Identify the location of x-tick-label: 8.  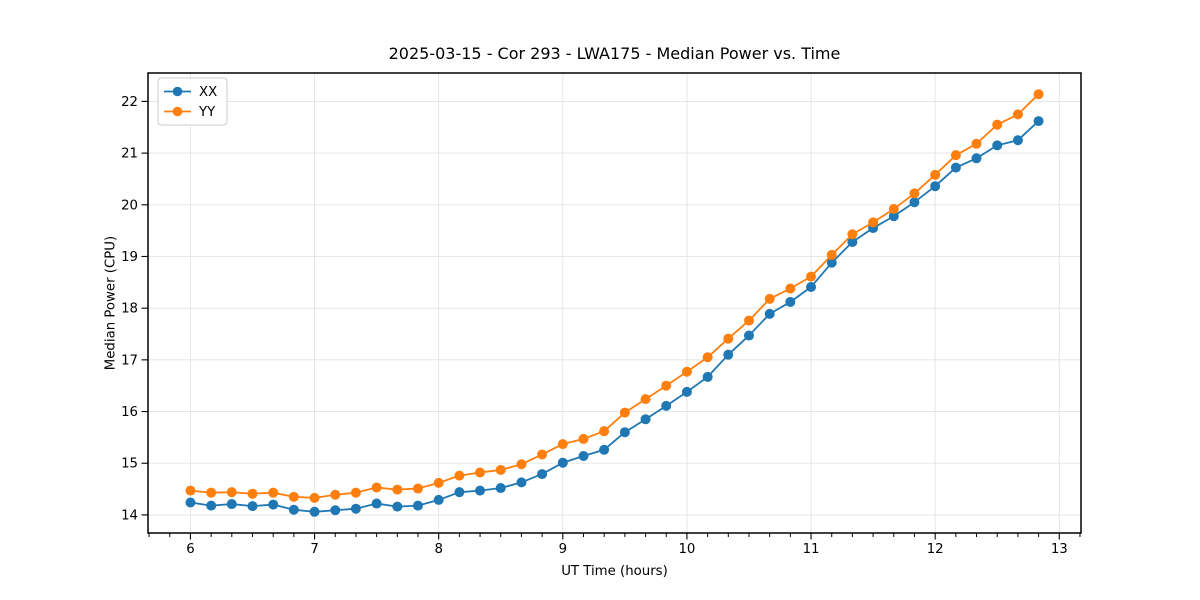
(438, 549).